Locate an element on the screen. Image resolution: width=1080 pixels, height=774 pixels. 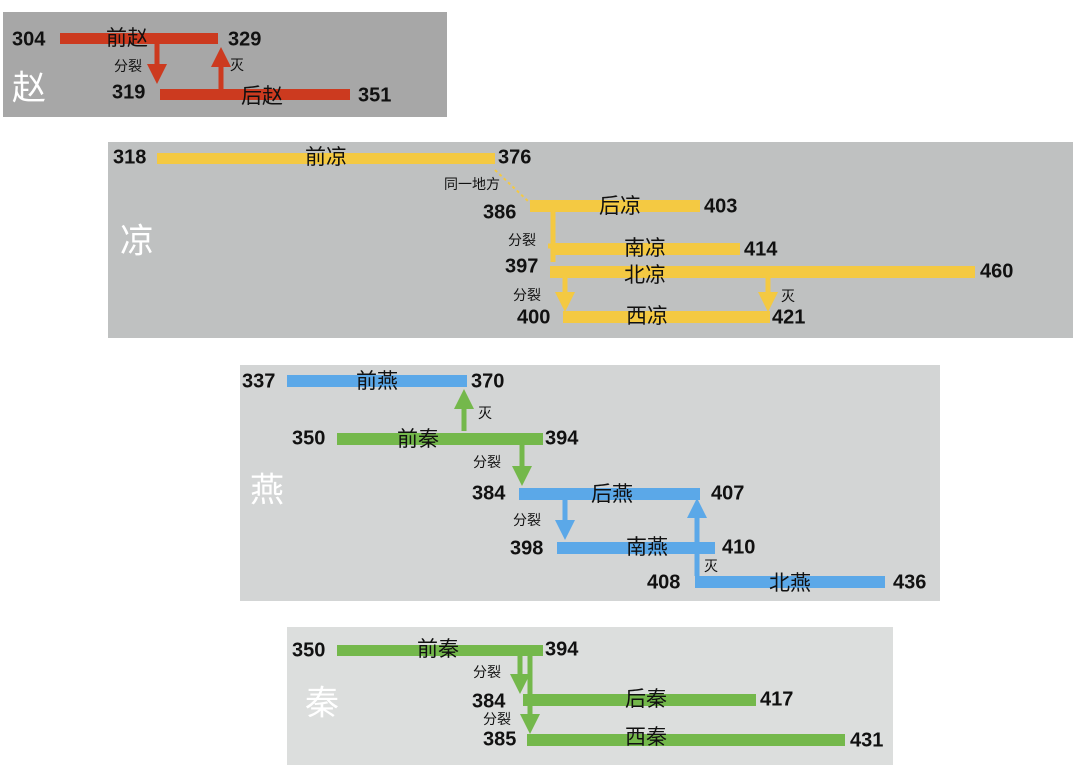
bar-name: 北燕 is located at coordinates (790, 583).